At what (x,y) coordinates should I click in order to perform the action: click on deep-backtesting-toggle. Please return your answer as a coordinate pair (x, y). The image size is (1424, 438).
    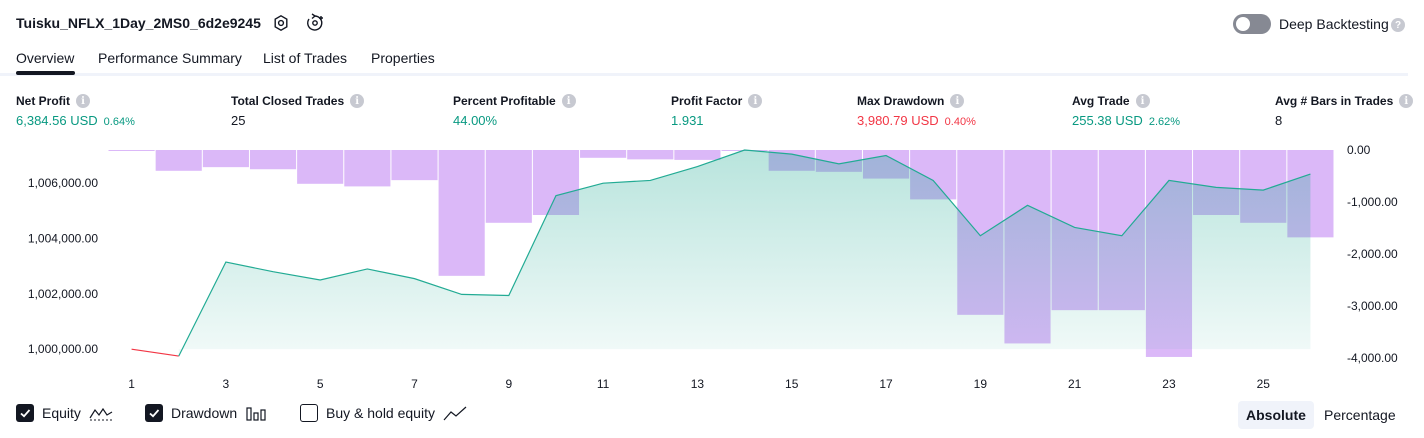
    Looking at the image, I should click on (1252, 24).